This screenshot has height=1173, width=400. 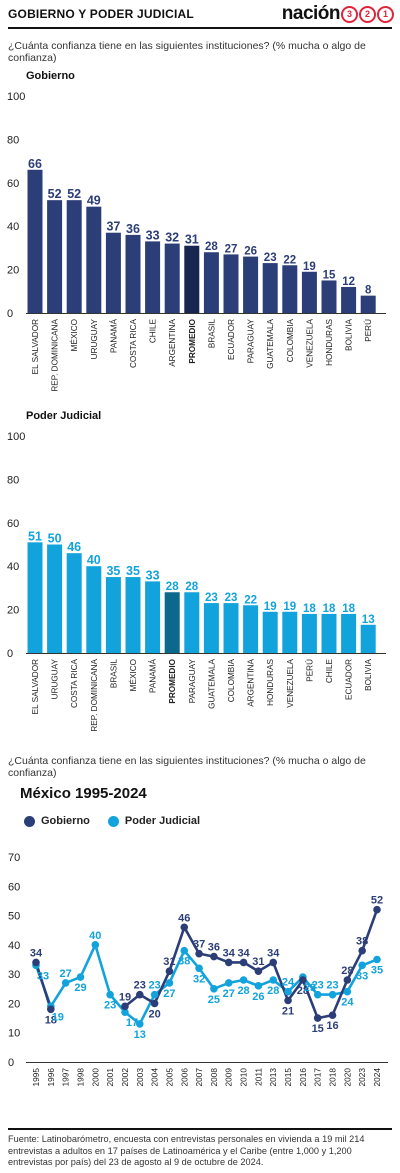 What do you see at coordinates (153, 330) in the screenshot?
I see `gob-label-chile: CHILE` at bounding box center [153, 330].